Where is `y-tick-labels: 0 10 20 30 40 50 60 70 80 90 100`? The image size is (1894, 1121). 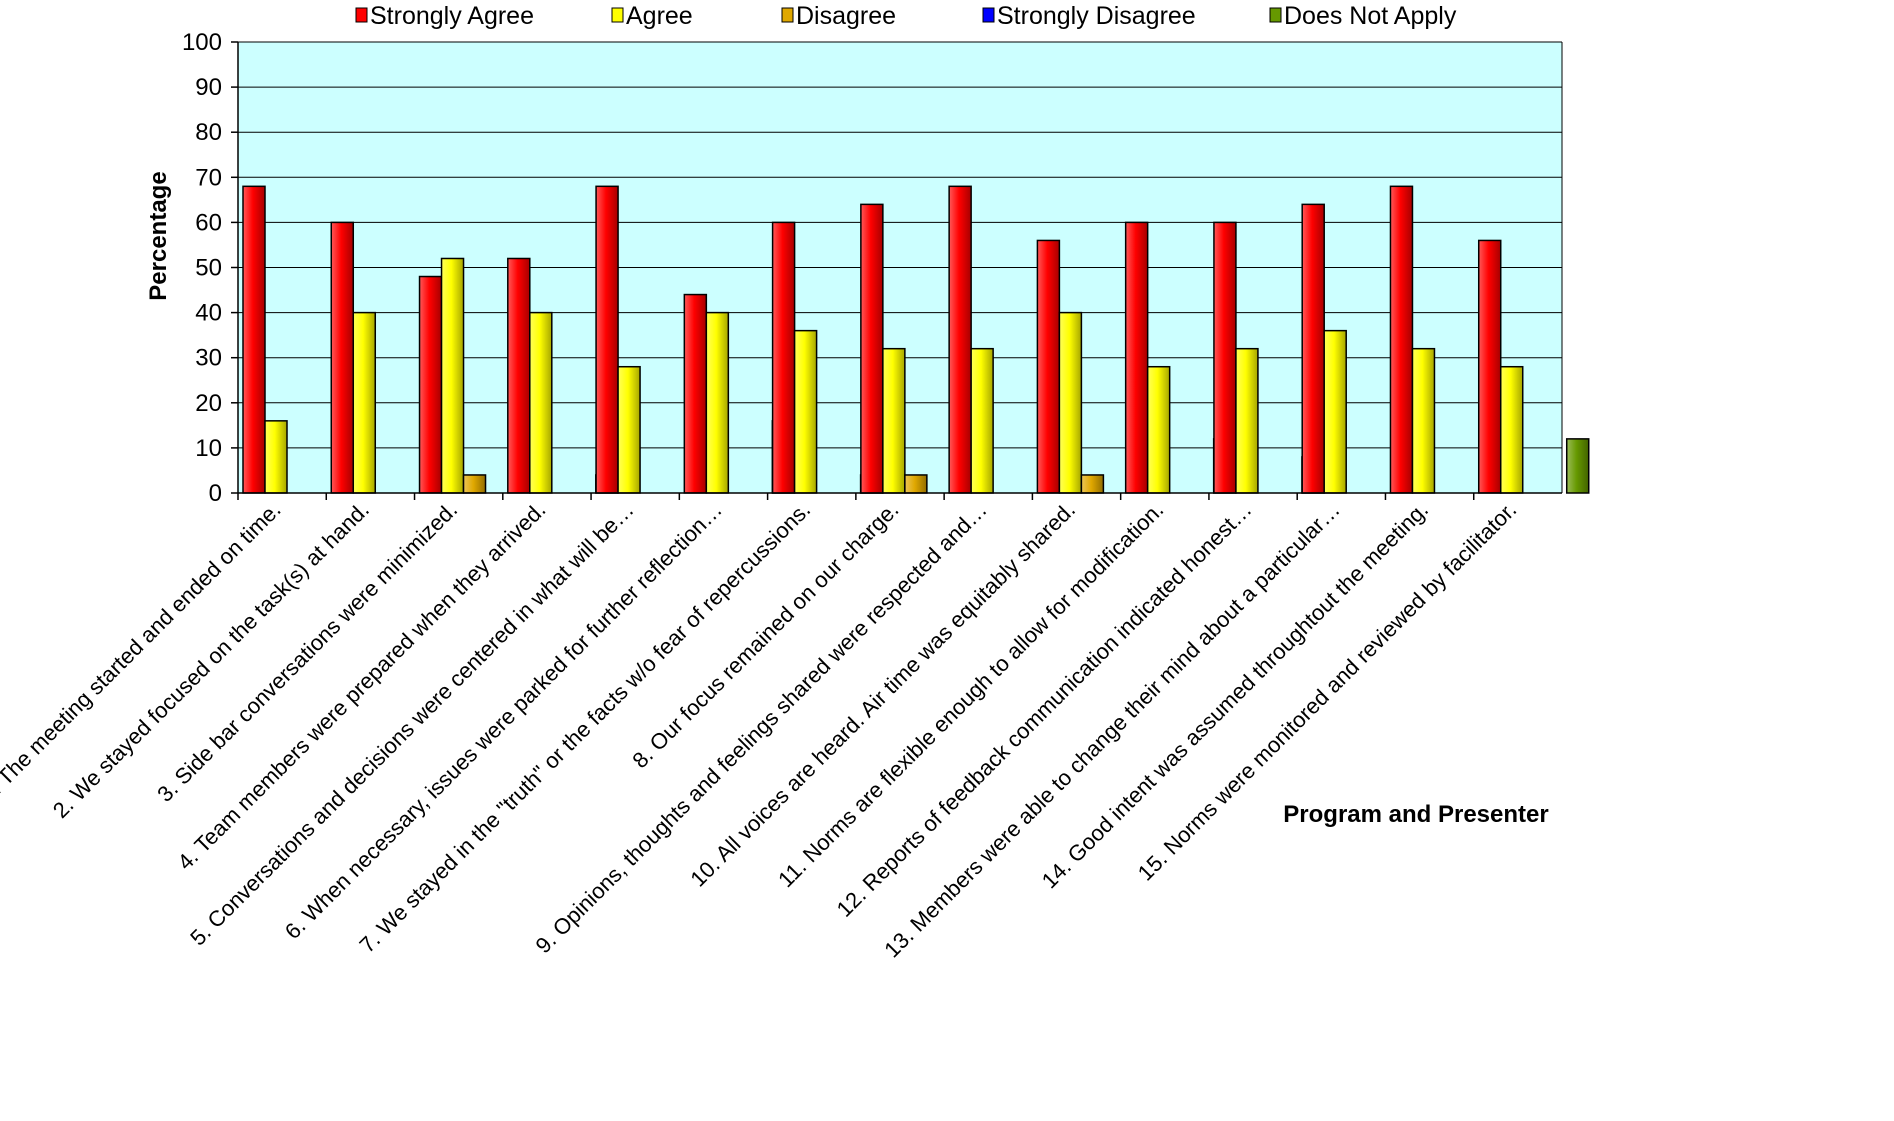
y-tick-labels: 0 10 20 30 40 50 60 70 80 90 100 is located at coordinates (202, 268).